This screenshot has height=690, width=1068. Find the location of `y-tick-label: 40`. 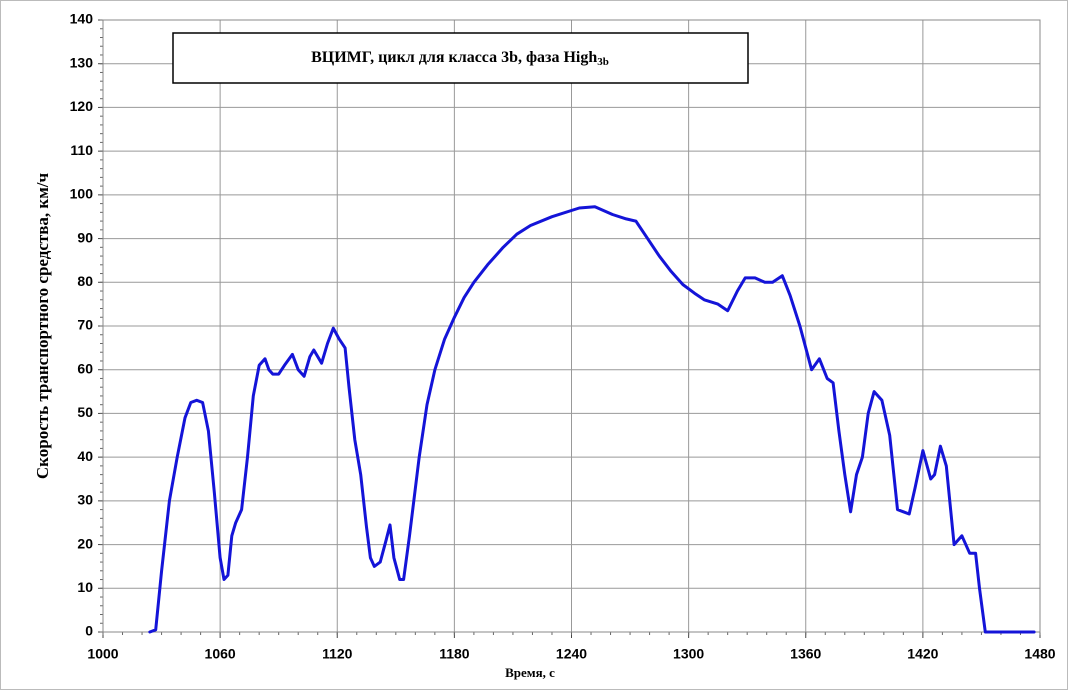

y-tick-label: 40 is located at coordinates (85, 456).